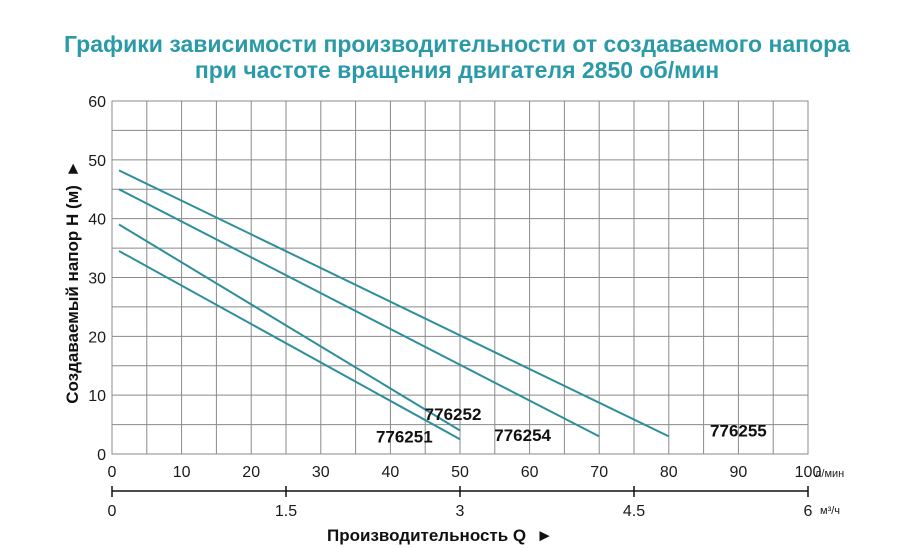 The width and height of the screenshot is (914, 548). What do you see at coordinates (391, 472) in the screenshot?
I see `x-tick-label: 40` at bounding box center [391, 472].